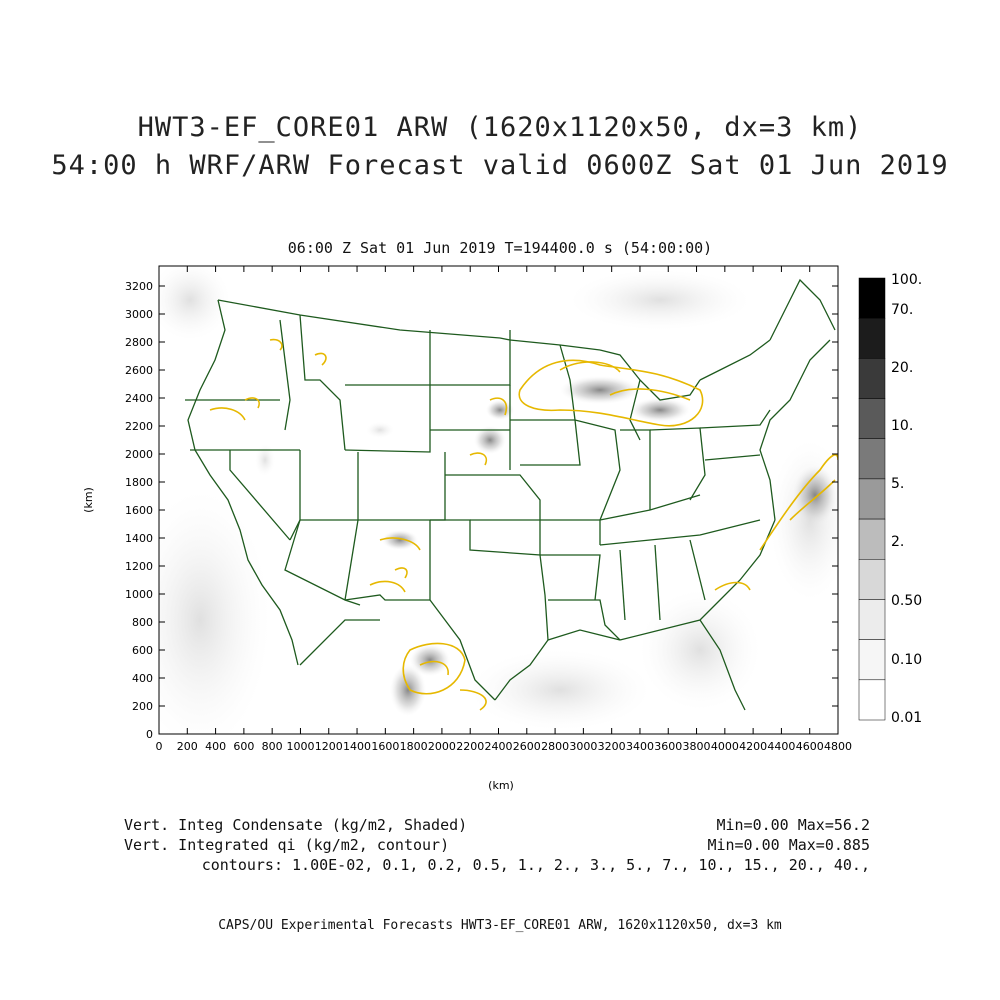 The height and width of the screenshot is (1000, 1000). Describe the element at coordinates (902, 310) in the screenshot. I see `colorbar-label: 70.` at that location.